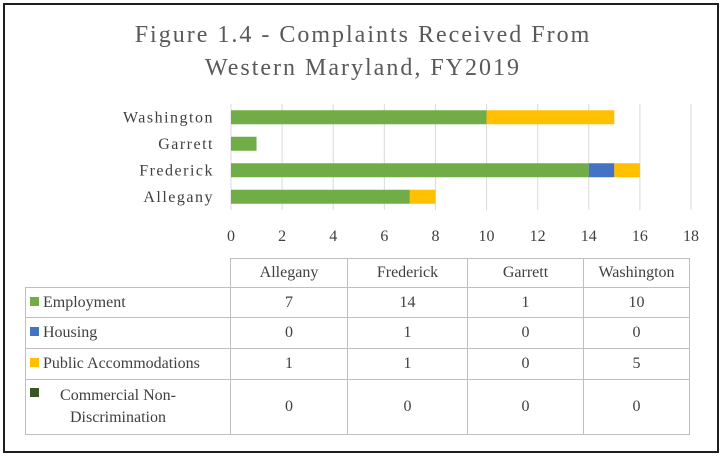 The image size is (724, 458). I want to click on table-row: Employment 7 14 1 10, so click(357, 302).